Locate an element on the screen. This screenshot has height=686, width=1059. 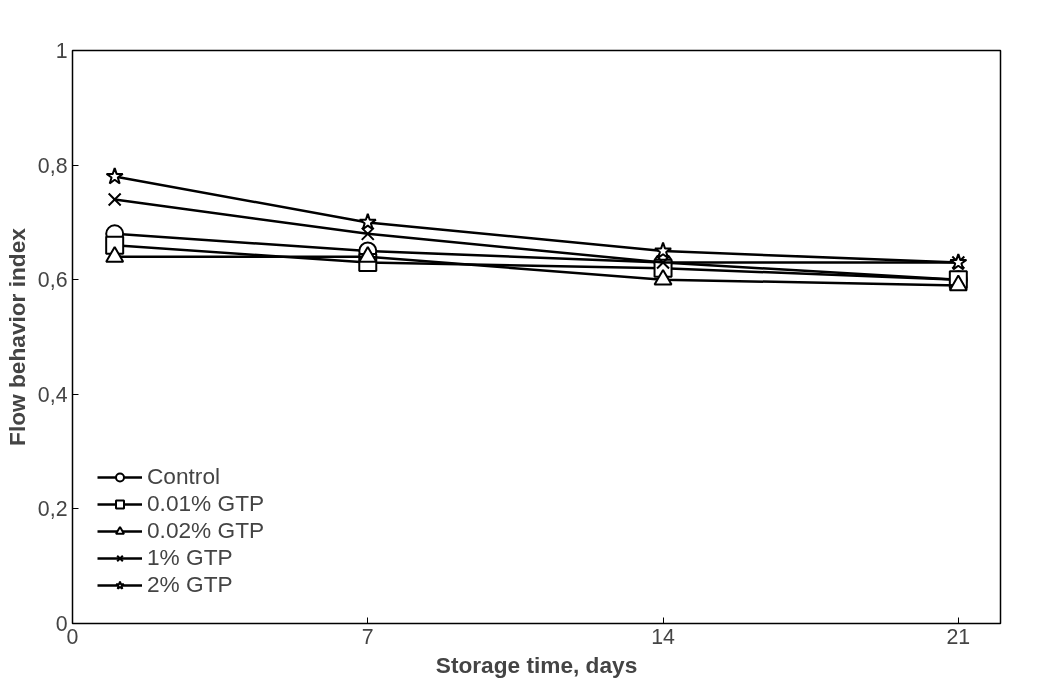
y-tick-label: 0,6 is located at coordinates (52, 280).